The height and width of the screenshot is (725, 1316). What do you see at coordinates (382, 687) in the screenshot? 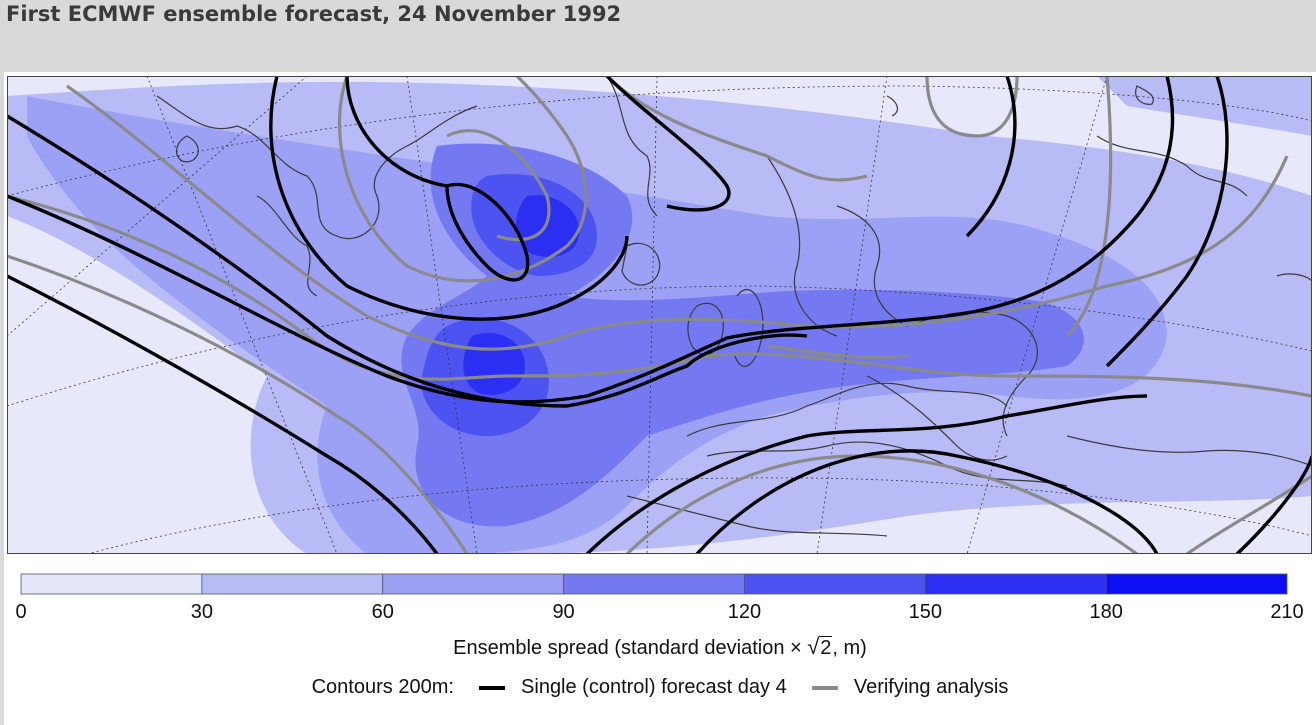
I see `contours-label: Contours 200m:` at bounding box center [382, 687].